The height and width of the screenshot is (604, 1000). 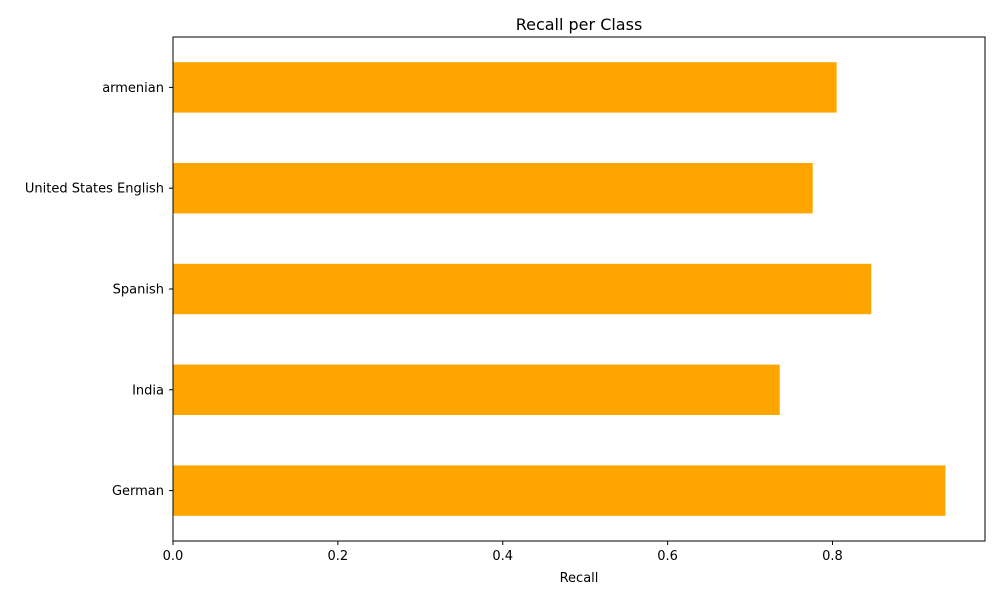 What do you see at coordinates (133, 88) in the screenshot?
I see `y-tick-label: armenian` at bounding box center [133, 88].